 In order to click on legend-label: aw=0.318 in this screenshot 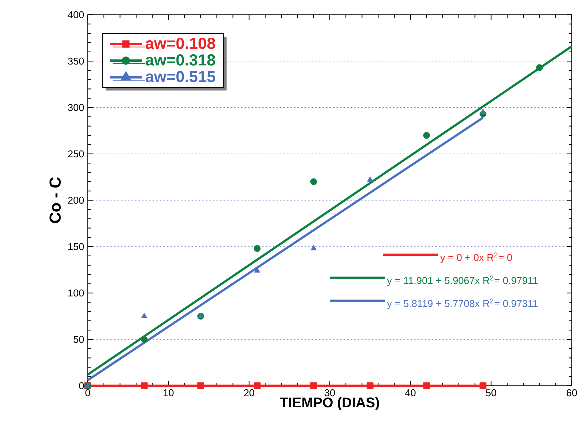, I will do `click(181, 60)`.